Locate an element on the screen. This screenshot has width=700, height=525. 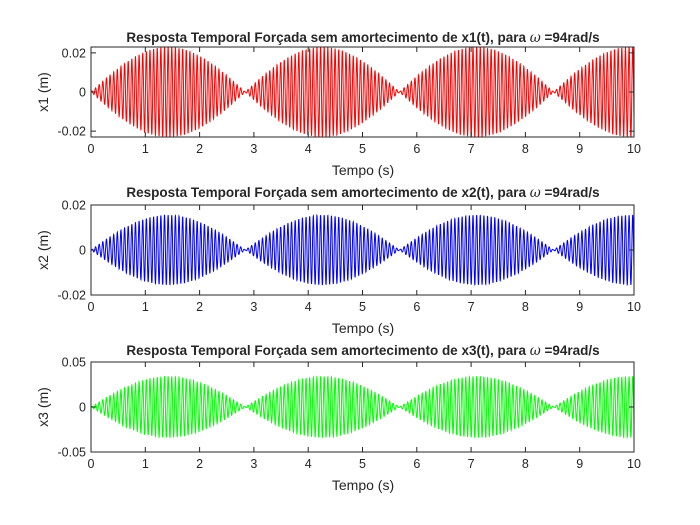
y-axis-label: x3 (m) is located at coordinates (43, 407).